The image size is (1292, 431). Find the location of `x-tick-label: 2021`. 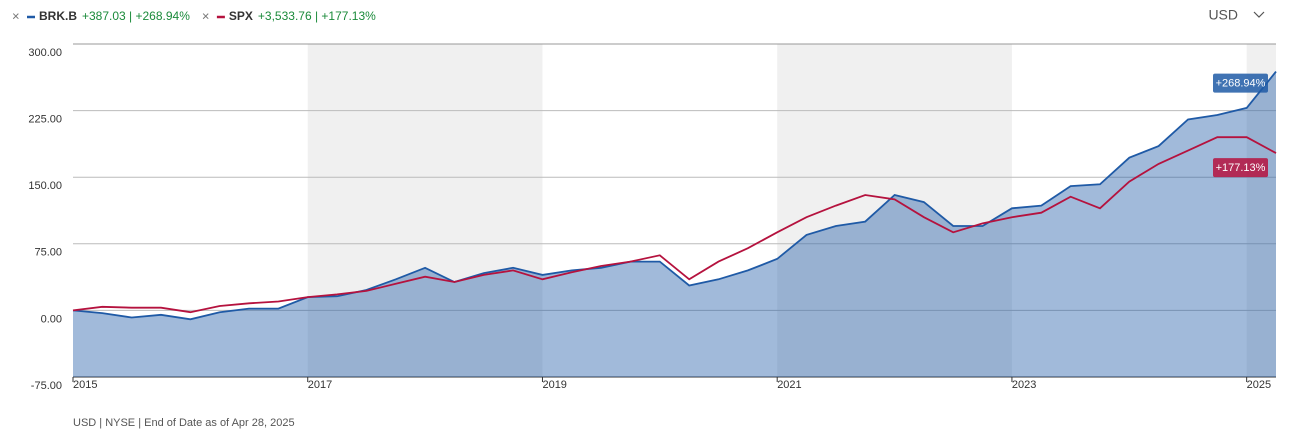

x-tick-label: 2021 is located at coordinates (789, 385).